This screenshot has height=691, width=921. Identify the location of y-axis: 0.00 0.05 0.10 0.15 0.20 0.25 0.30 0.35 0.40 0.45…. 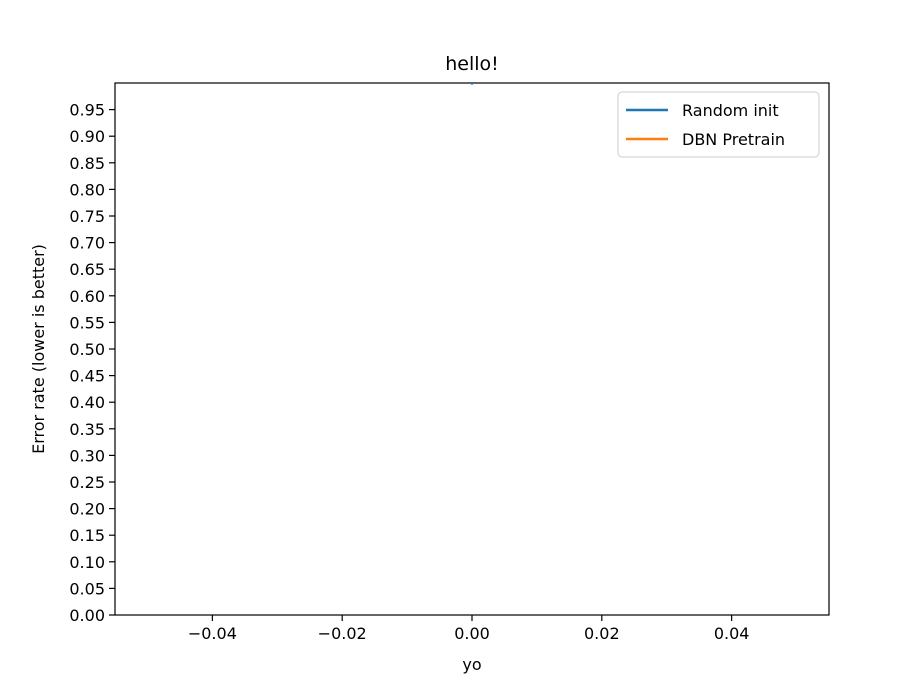
(92, 363).